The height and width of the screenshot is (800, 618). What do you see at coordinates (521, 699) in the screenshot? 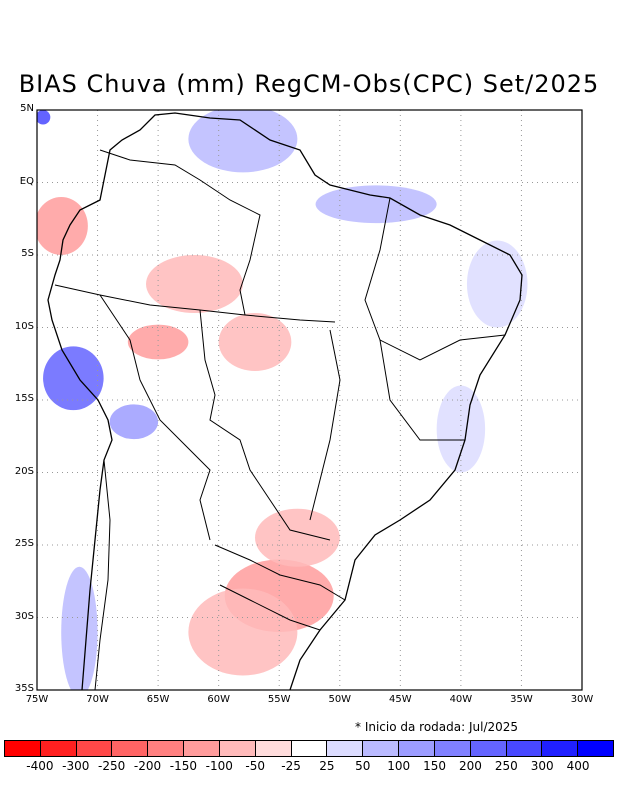
I see `lon-tick-label: 35W` at bounding box center [521, 699].